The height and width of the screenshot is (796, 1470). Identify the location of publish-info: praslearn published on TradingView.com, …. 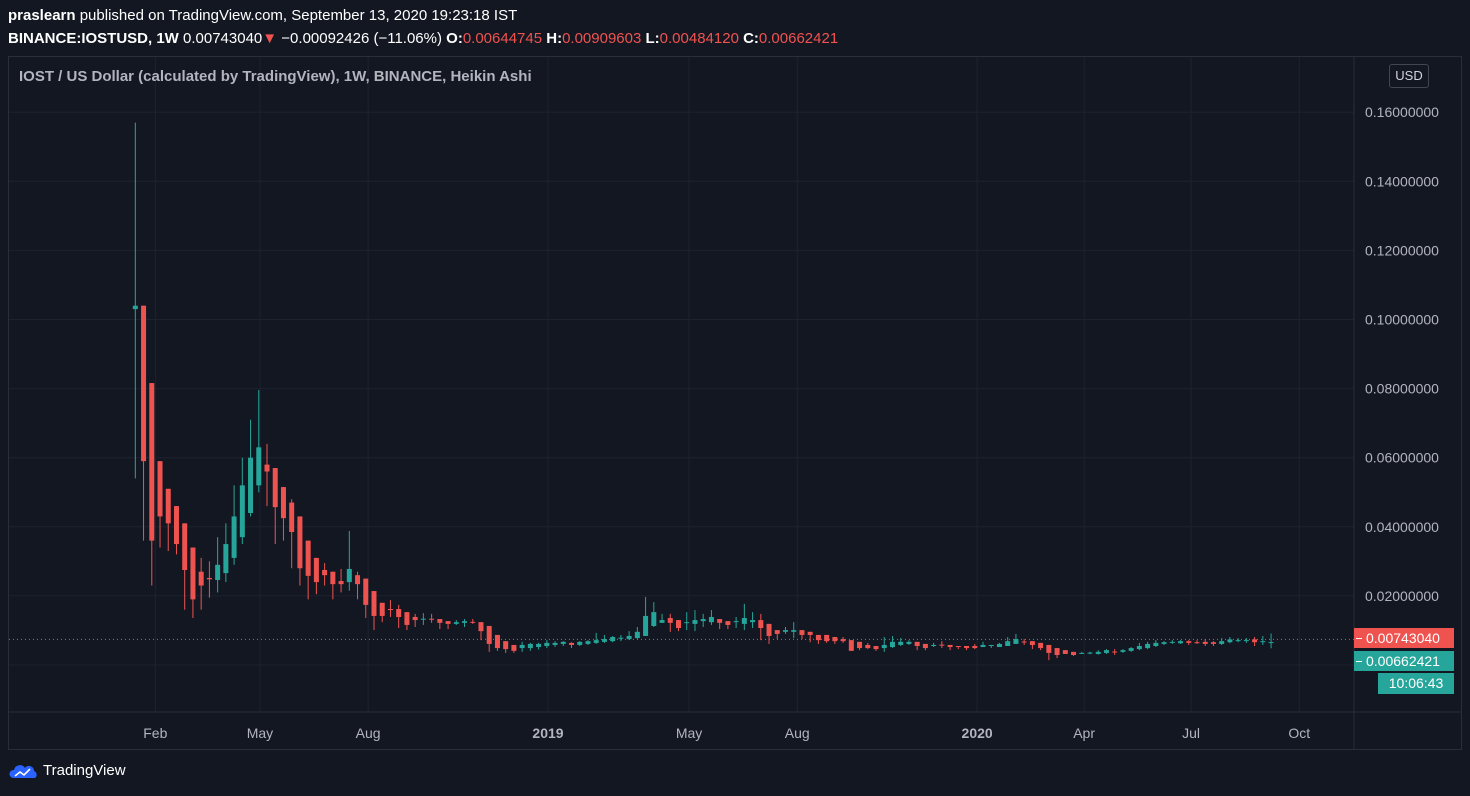
(262, 15).